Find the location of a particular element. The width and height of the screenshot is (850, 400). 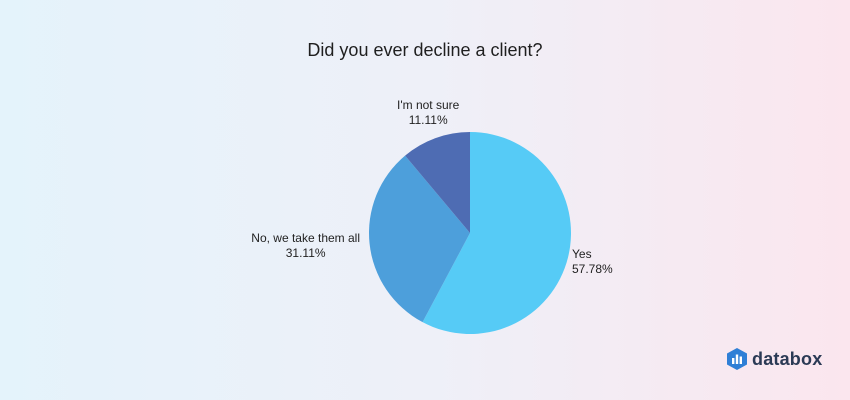

pie-slice-yes is located at coordinates (496, 233).